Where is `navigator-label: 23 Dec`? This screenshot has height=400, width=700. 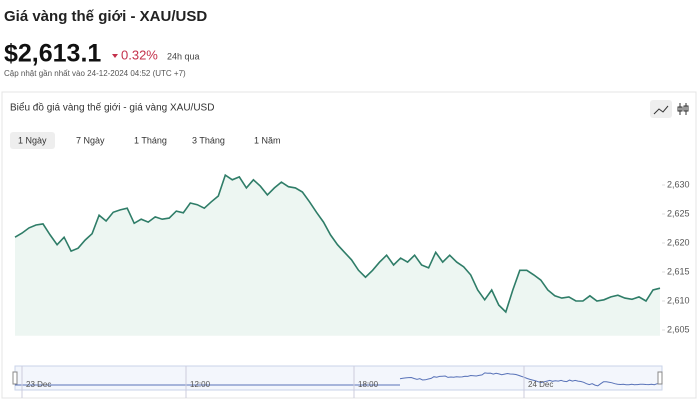
navigator-label: 23 Dec is located at coordinates (38, 384).